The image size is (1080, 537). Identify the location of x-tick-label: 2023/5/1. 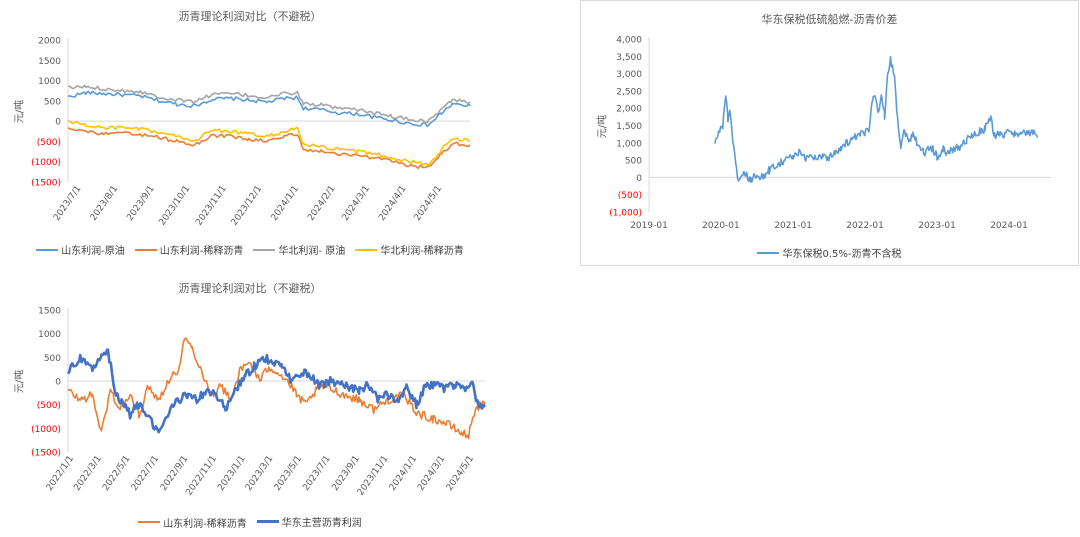
(288, 473).